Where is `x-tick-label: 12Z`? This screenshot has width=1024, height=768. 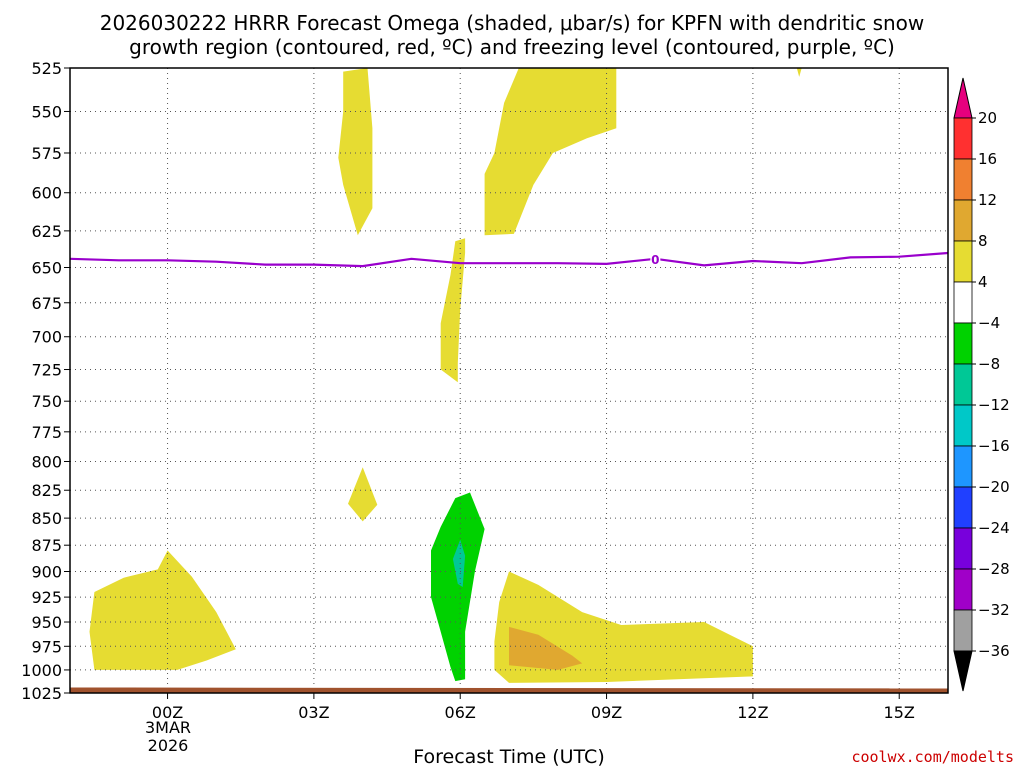
x-tick-label: 12Z is located at coordinates (752, 712).